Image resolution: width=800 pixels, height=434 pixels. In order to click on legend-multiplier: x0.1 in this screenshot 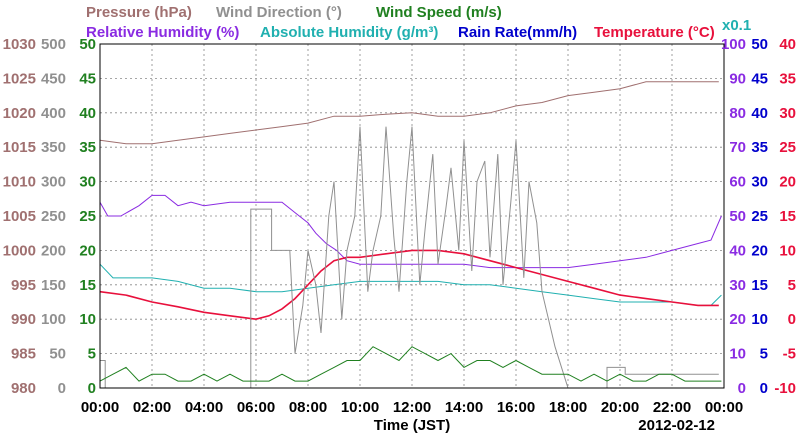, I will do `click(736, 25)`.